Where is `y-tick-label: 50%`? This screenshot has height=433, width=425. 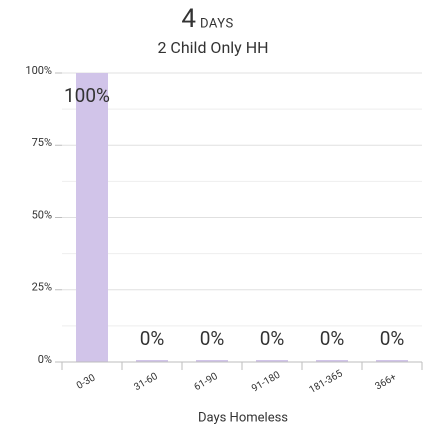 y-tick-label: 50% is located at coordinates (42, 214).